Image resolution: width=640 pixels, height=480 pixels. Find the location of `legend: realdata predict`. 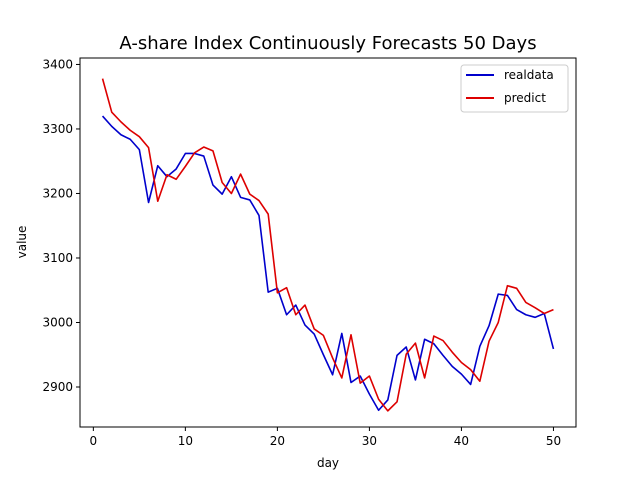

legend: realdata predict is located at coordinates (514, 88).